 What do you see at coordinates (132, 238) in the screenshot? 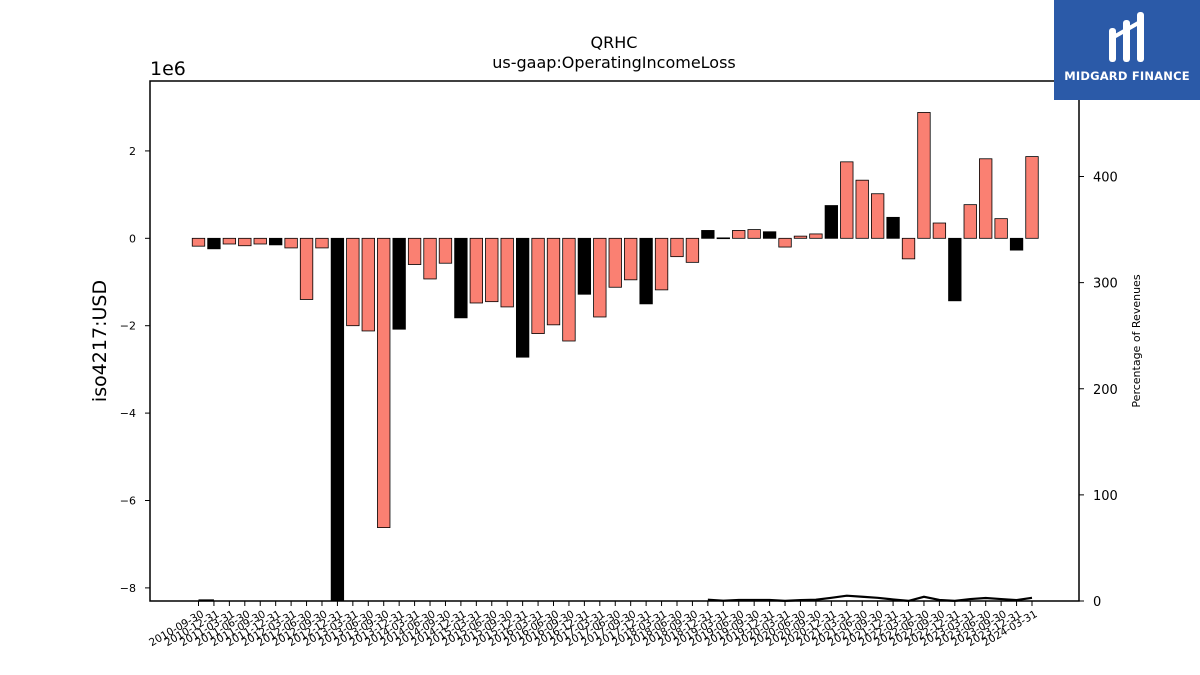
I see `y-tick-label: 0` at bounding box center [132, 238].